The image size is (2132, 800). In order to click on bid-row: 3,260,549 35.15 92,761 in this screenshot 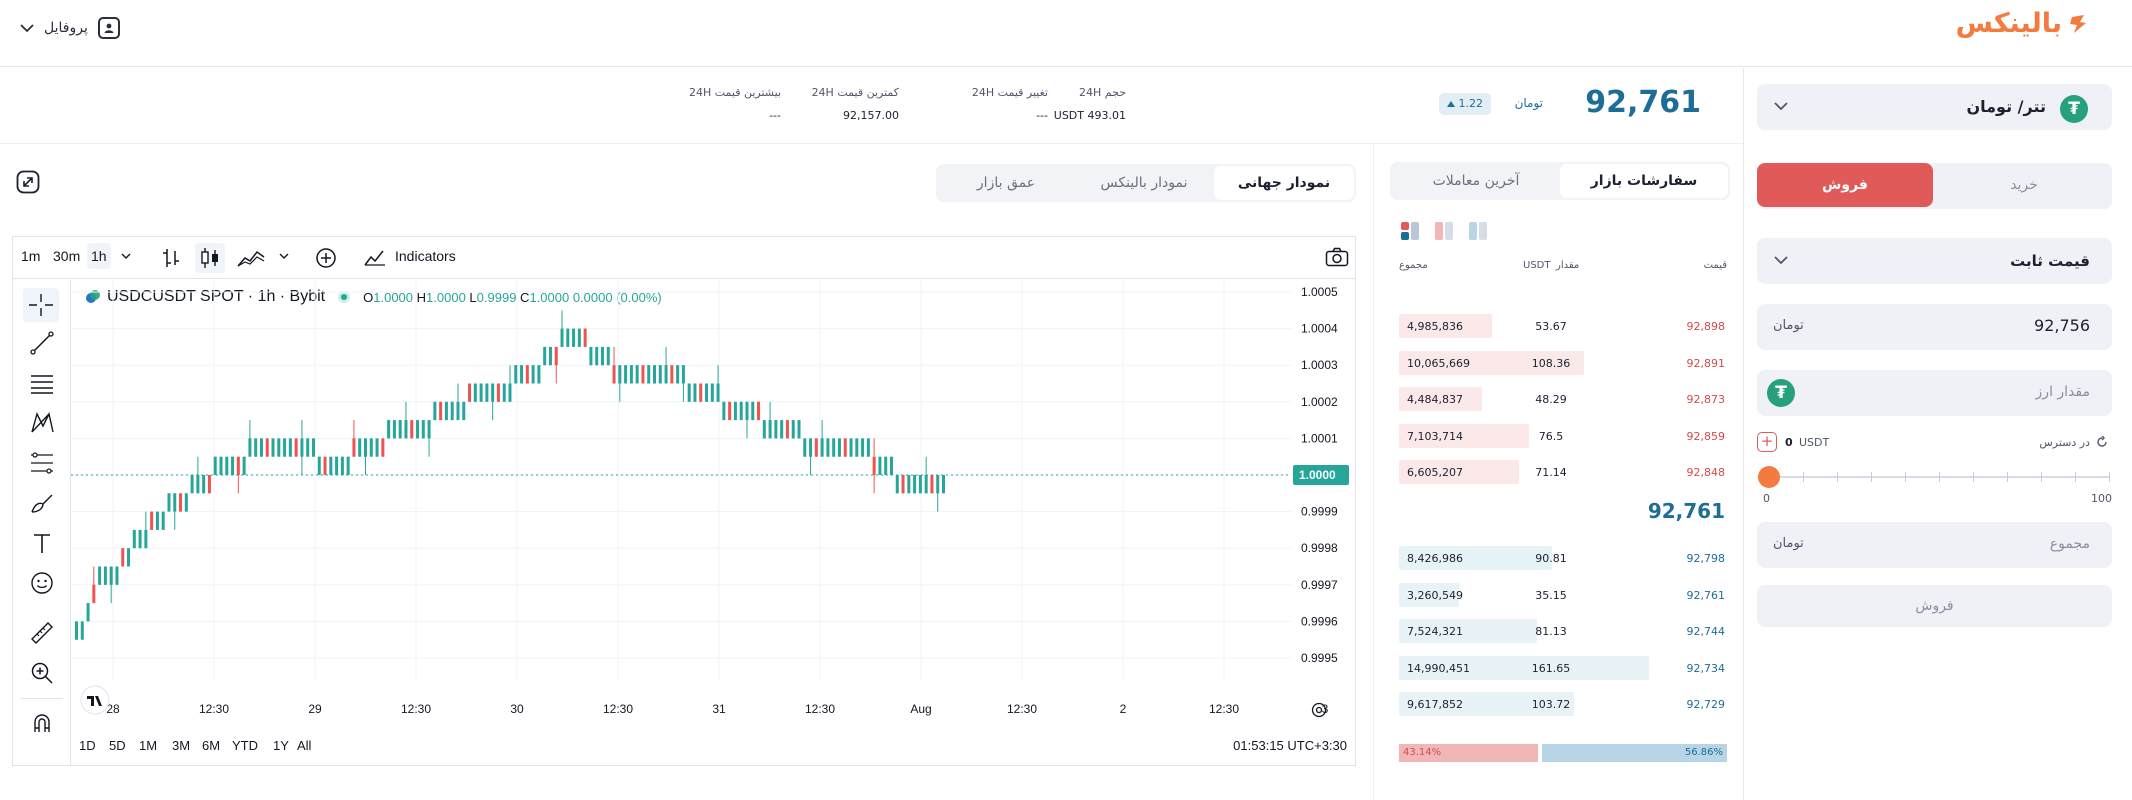, I will do `click(1563, 595)`.